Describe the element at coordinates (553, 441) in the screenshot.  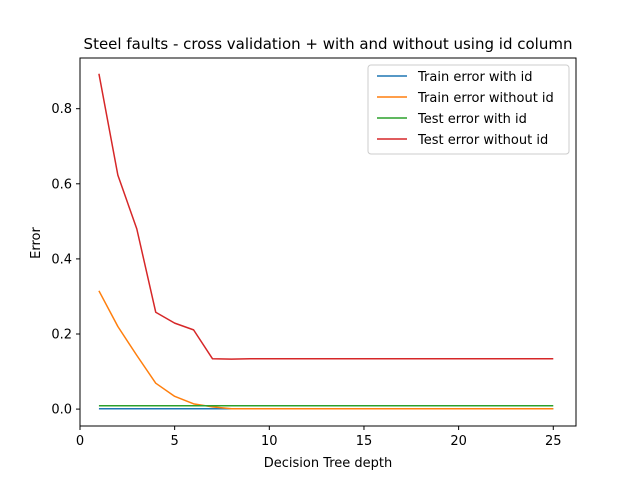
I see `x-tick-label: 25` at that location.